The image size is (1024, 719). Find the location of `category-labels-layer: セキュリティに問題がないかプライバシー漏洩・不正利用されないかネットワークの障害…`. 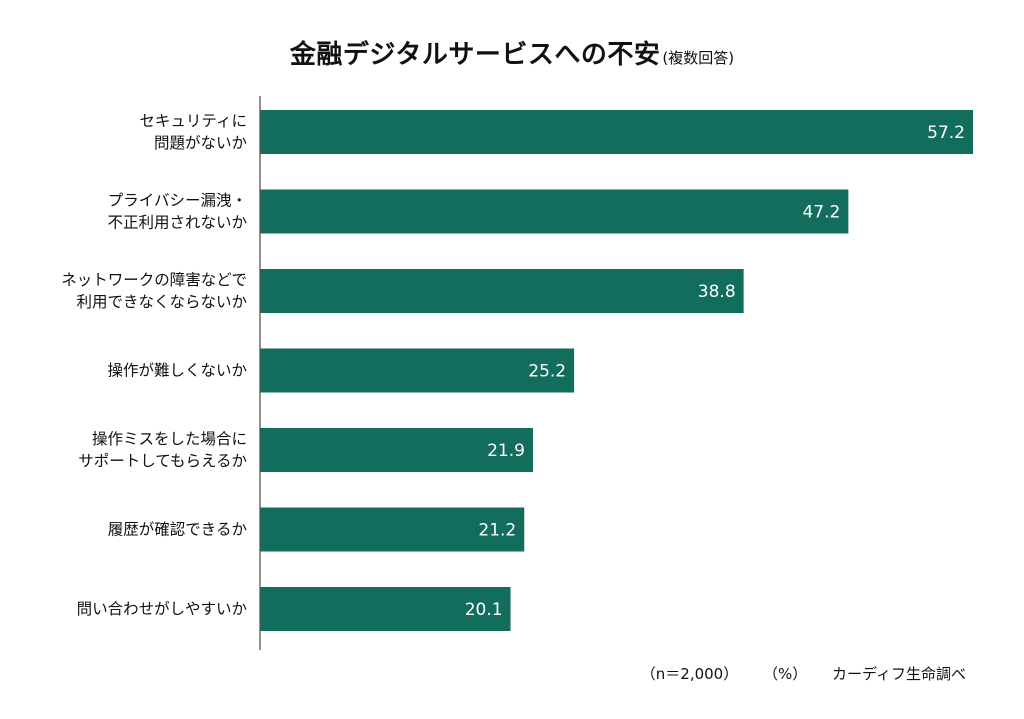

category-labels-layer: セキュリティに問題がないかプライバシー漏洩・不正利用されないかネットワークの障害… is located at coordinates (154, 365).